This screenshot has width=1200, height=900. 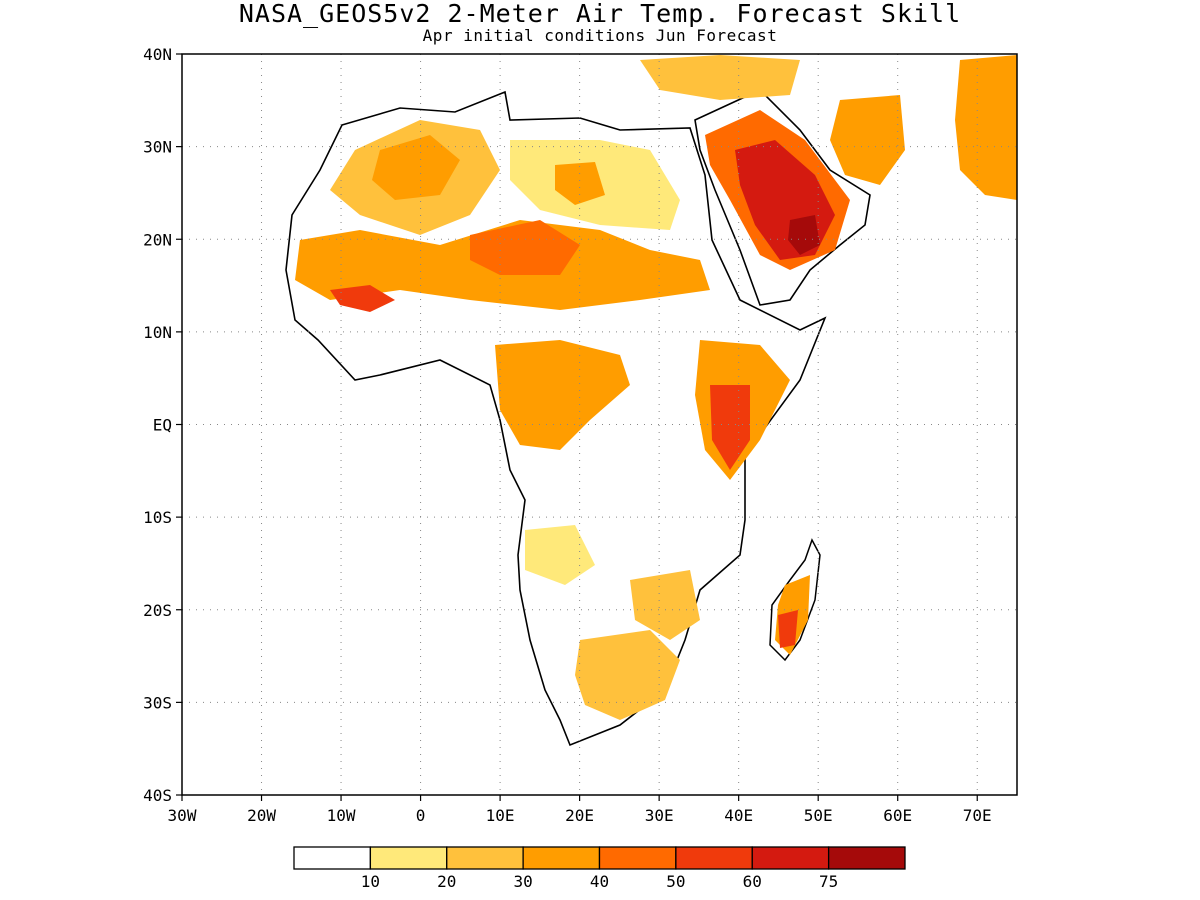 What do you see at coordinates (818, 815) in the screenshot?
I see `lon-tick-label: 50E` at bounding box center [818, 815].